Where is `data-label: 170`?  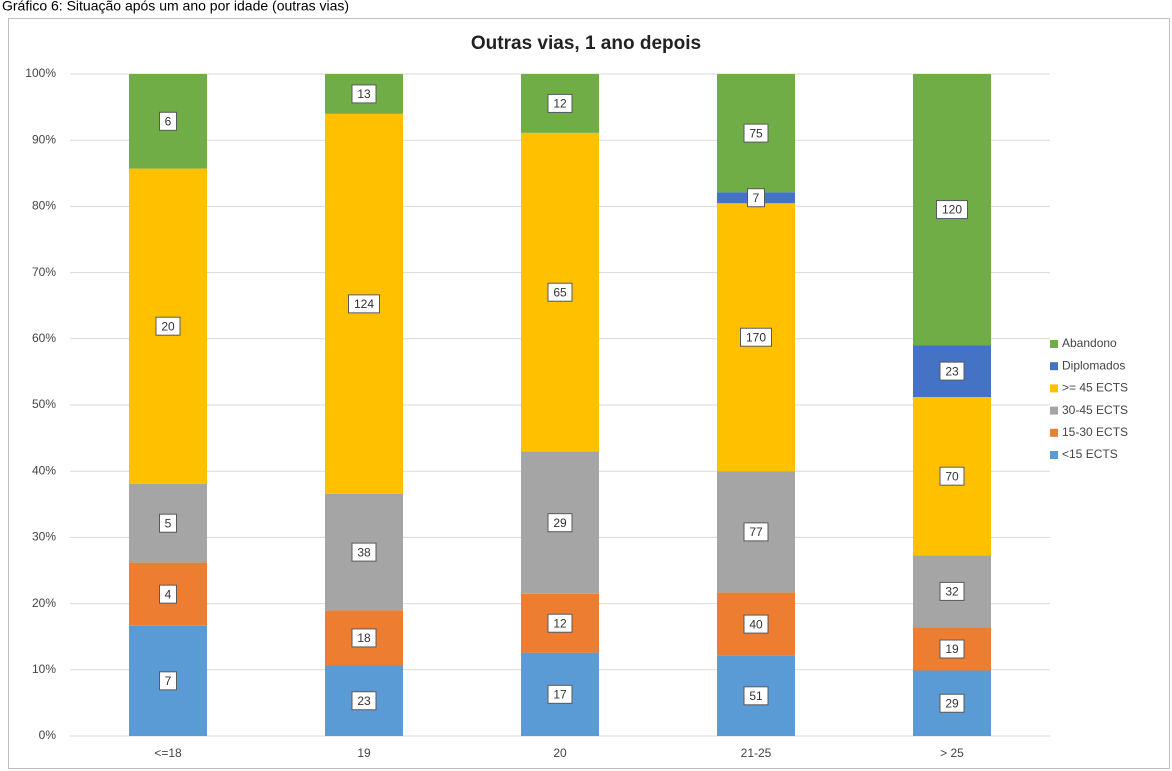
data-label: 170 is located at coordinates (756, 337).